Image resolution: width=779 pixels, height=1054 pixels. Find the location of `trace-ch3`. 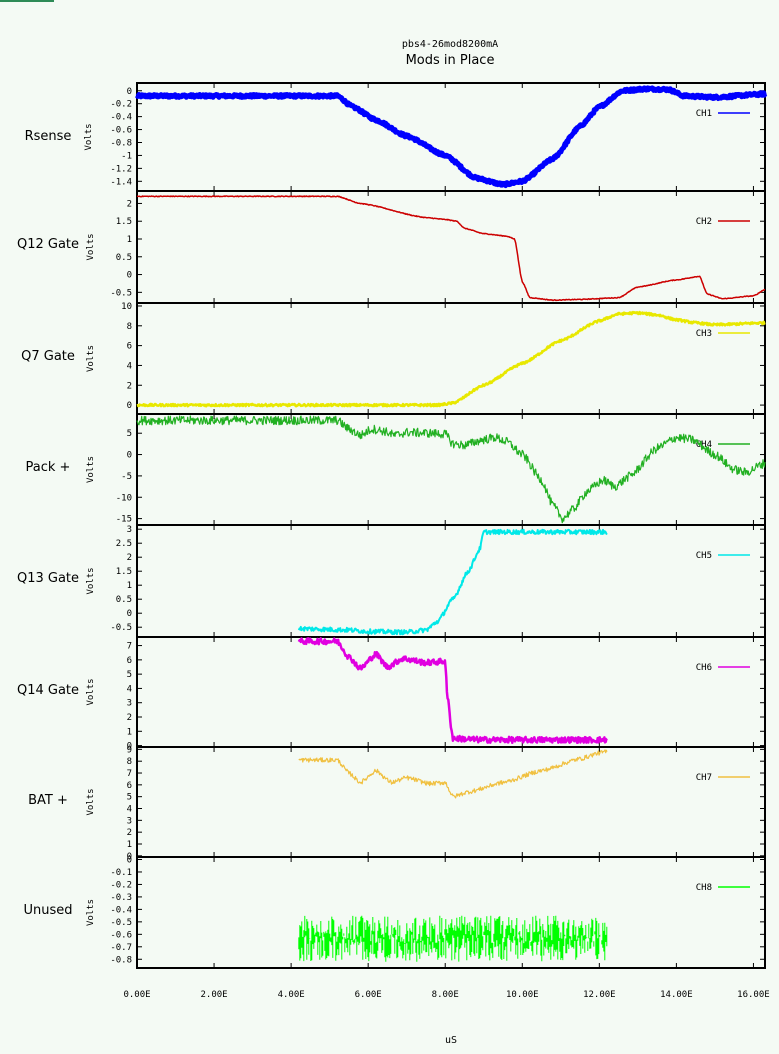

trace-ch3 is located at coordinates (451, 359).